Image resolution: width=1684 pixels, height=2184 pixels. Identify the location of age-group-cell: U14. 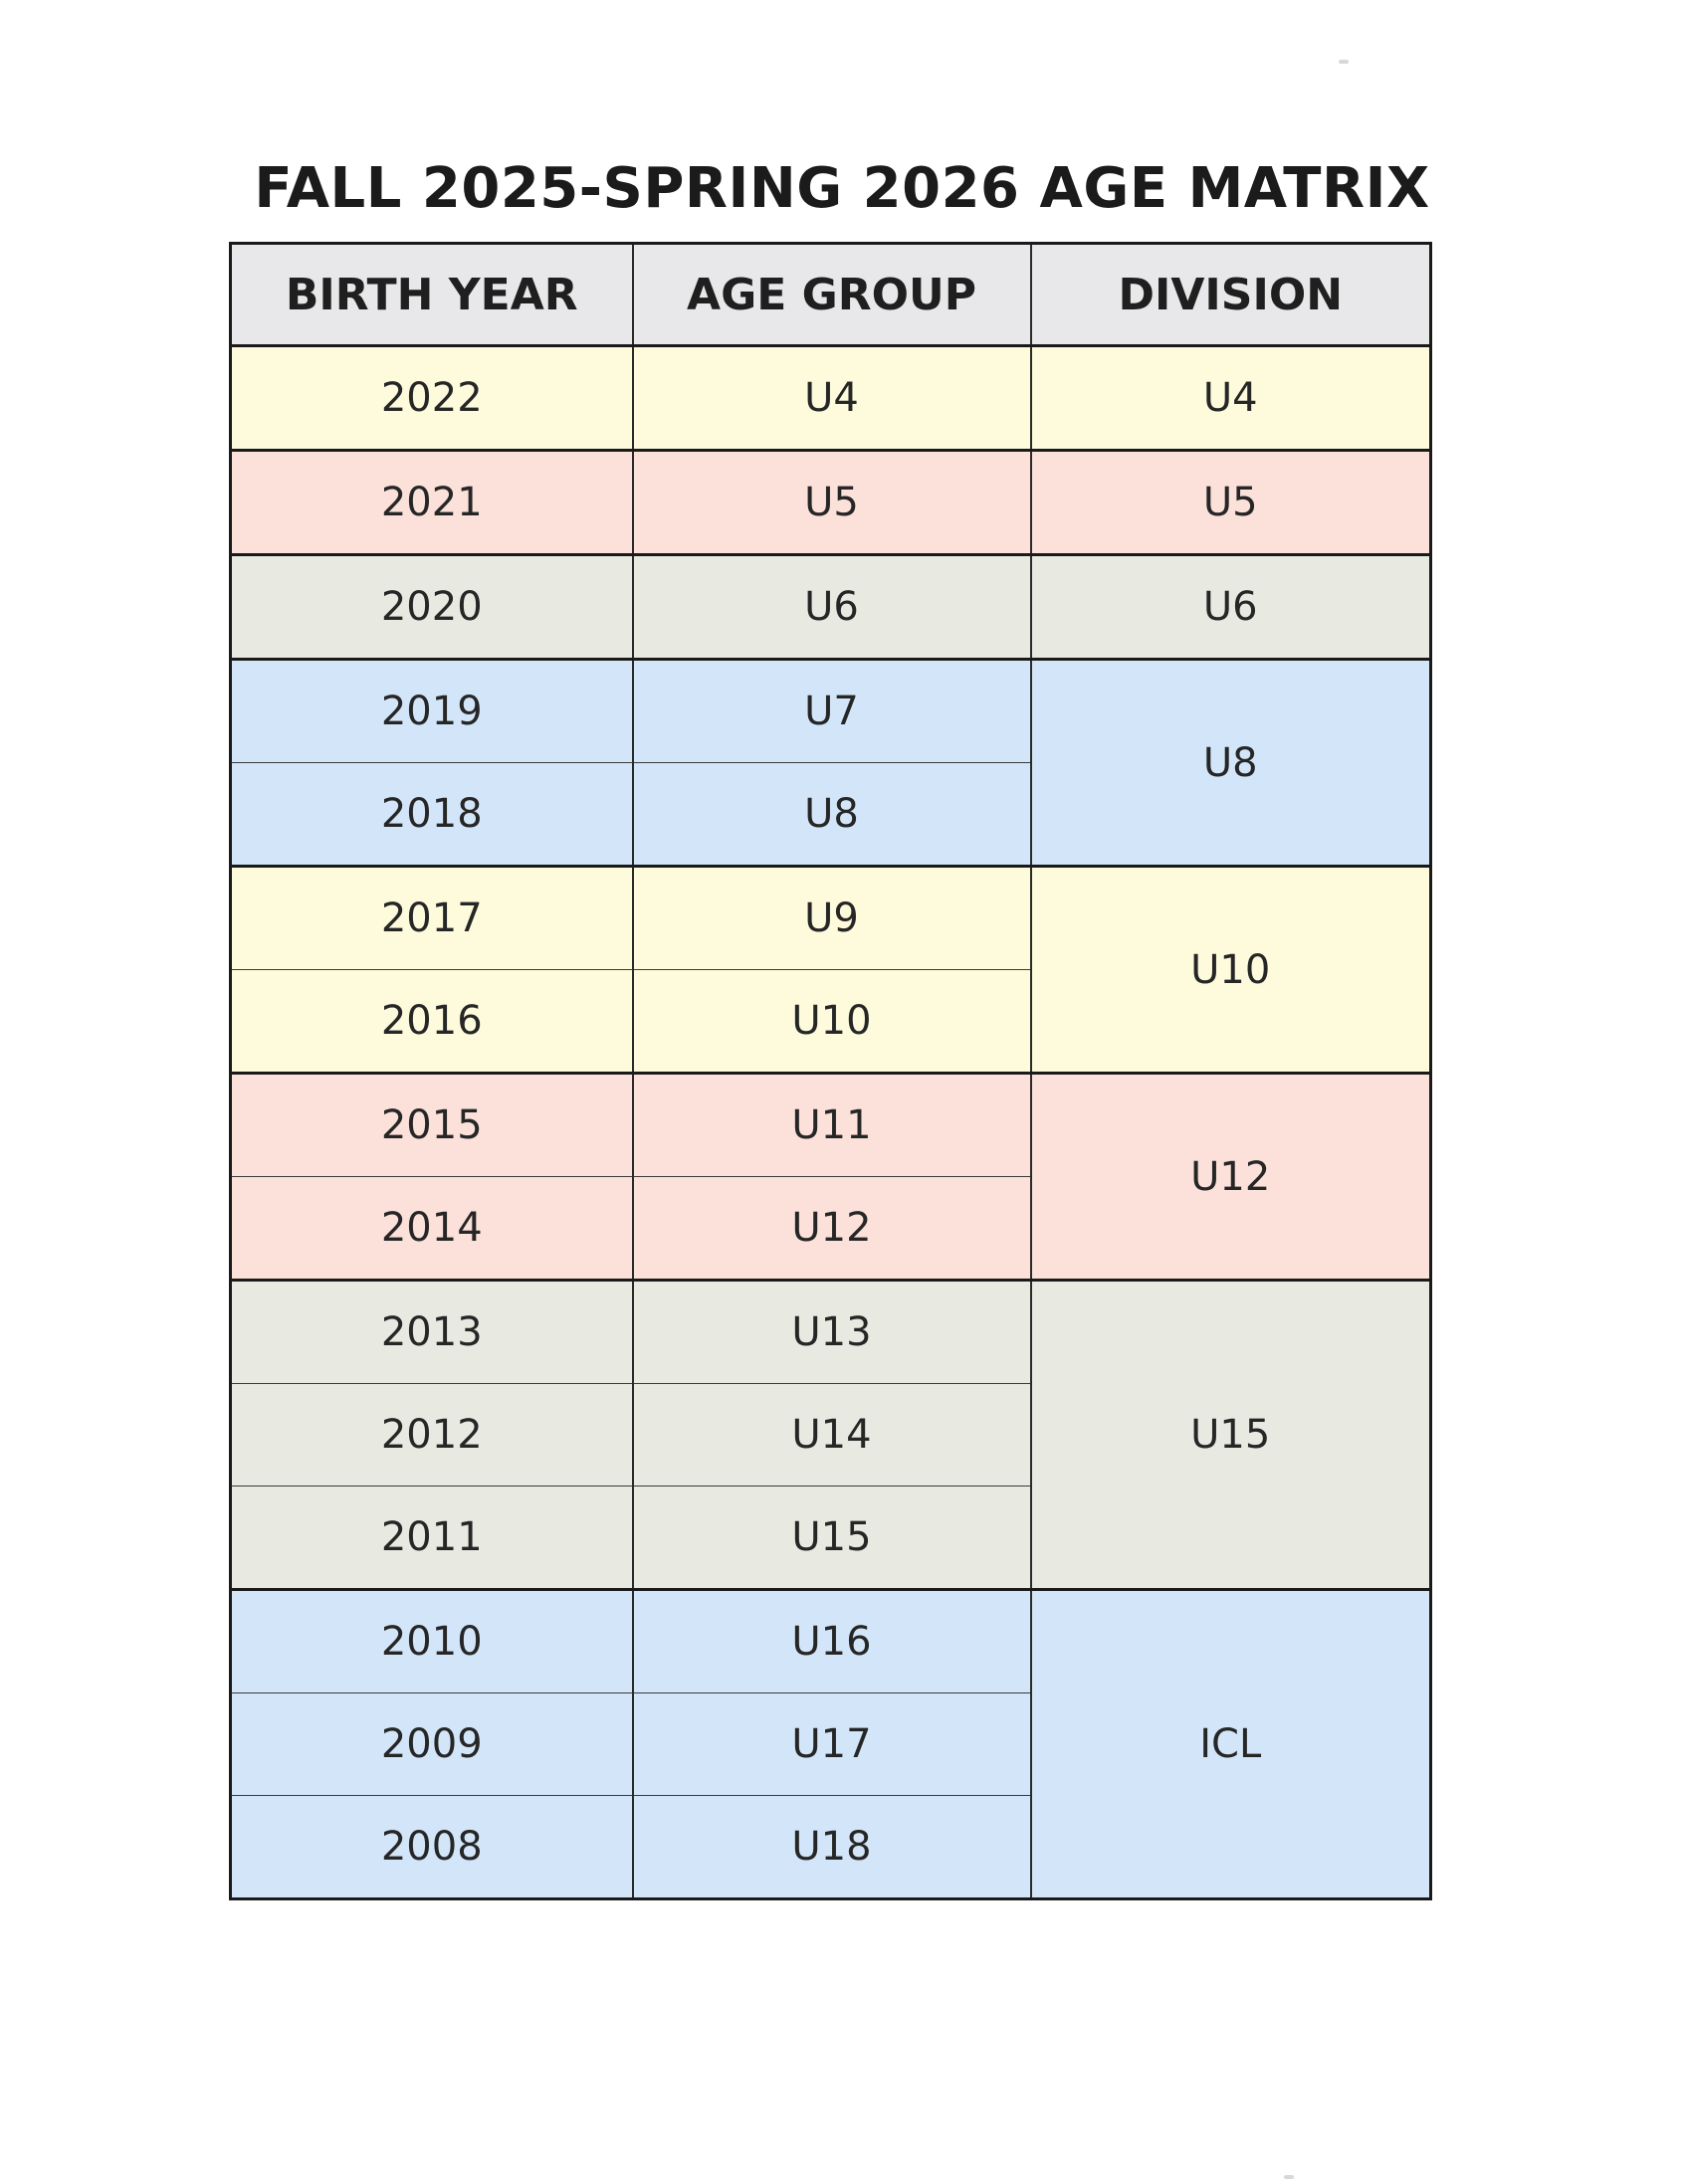
(831, 1435).